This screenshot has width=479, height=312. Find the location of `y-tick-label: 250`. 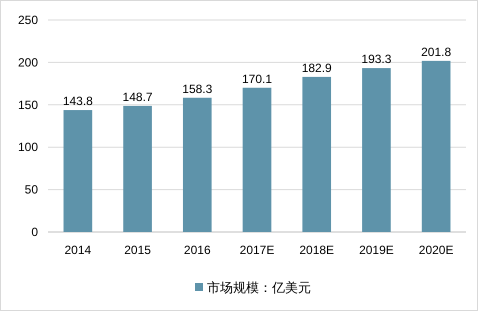

y-tick-label: 250 is located at coordinates (28, 20).